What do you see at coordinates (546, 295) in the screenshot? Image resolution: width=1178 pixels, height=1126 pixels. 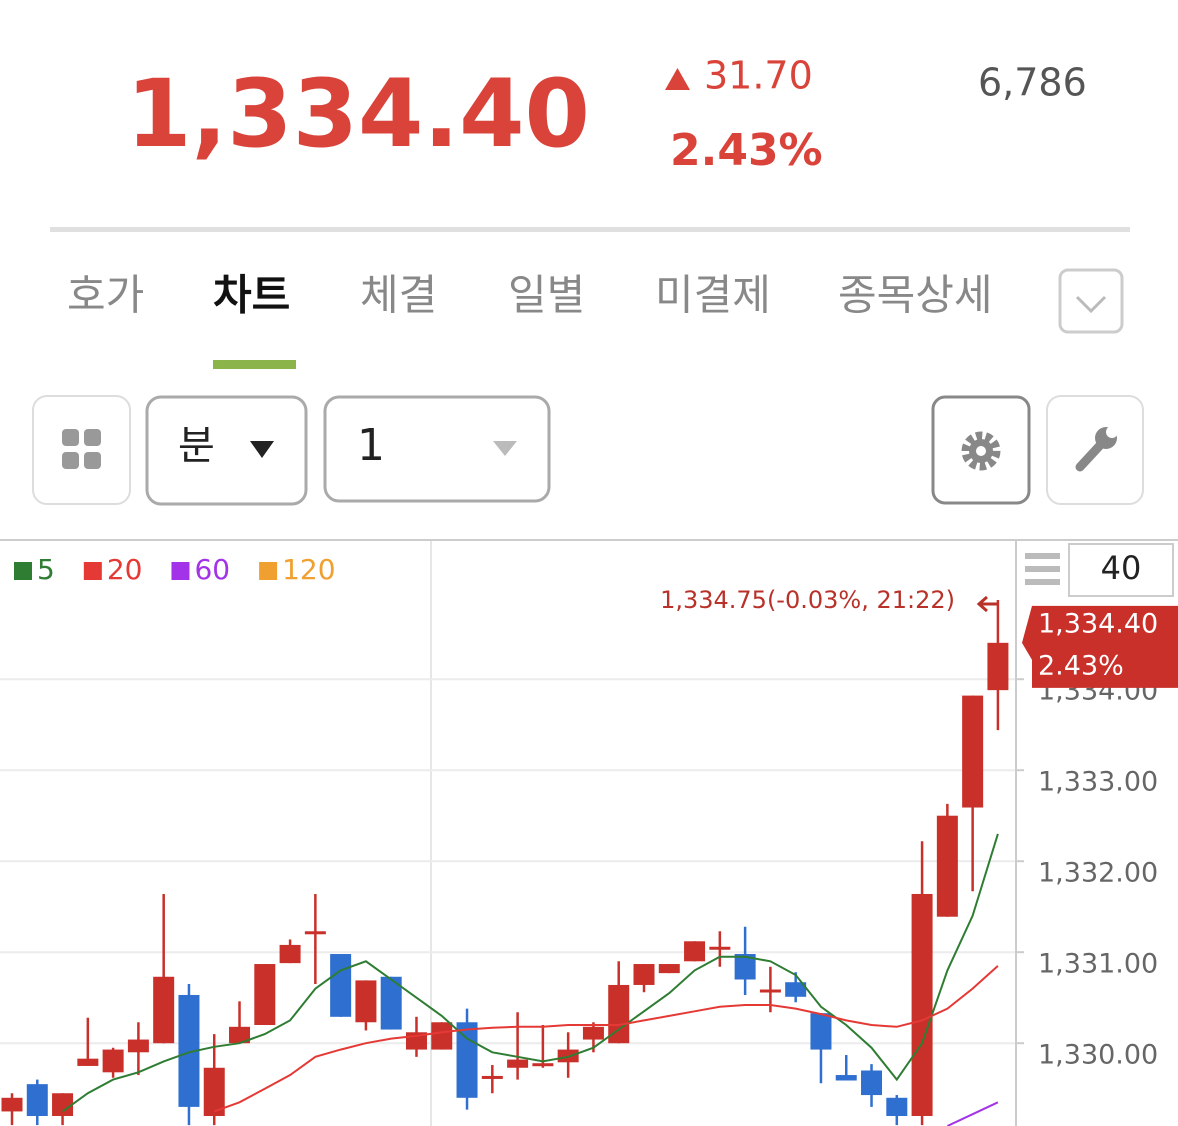 I see `tab: 일별` at bounding box center [546, 295].